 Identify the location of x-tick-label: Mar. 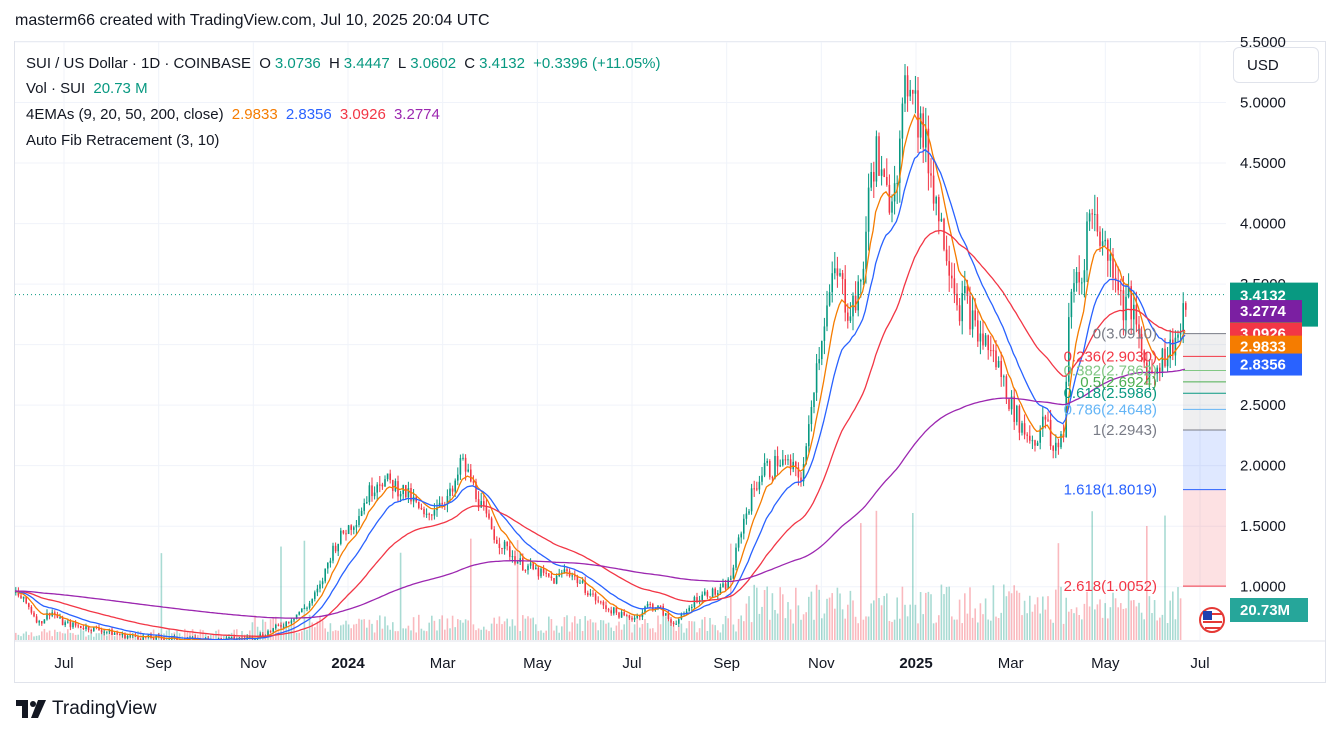
(443, 663).